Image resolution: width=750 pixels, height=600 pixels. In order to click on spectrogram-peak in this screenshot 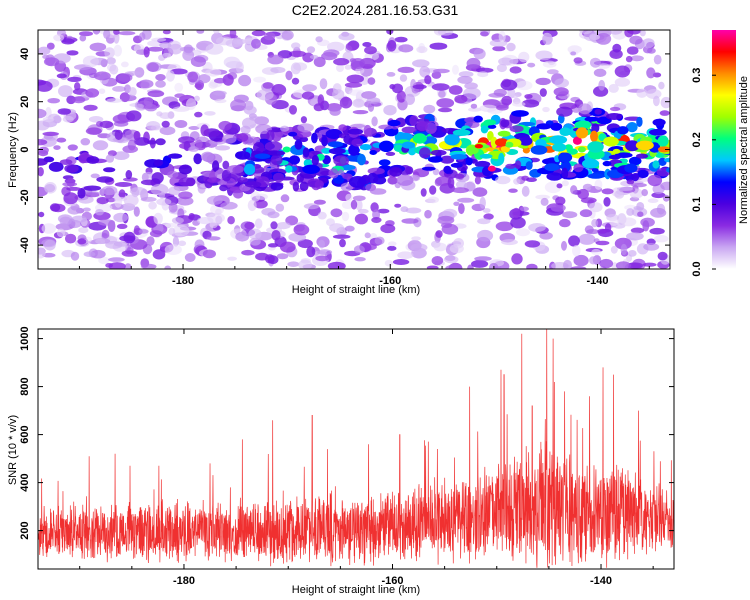, I will do `click(509, 144)`.